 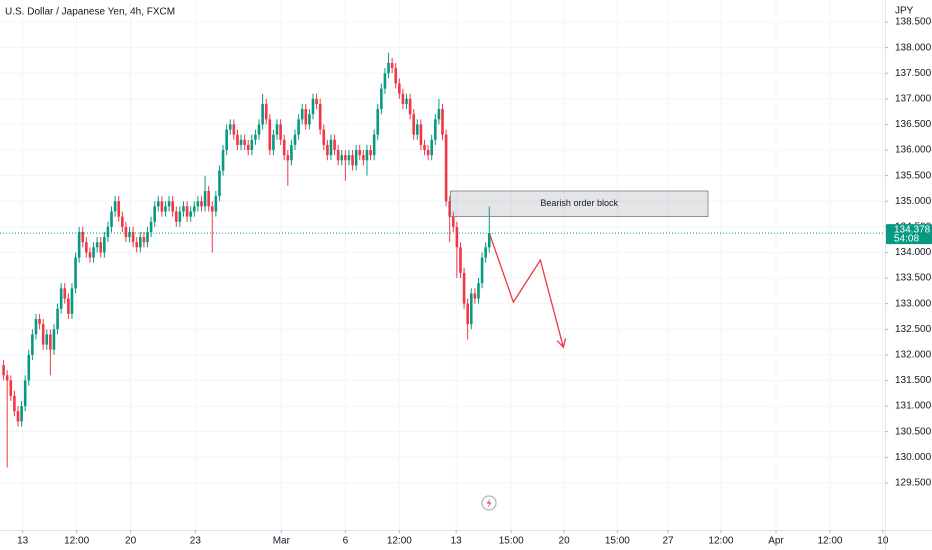 I want to click on alert-bolt, so click(x=489, y=503).